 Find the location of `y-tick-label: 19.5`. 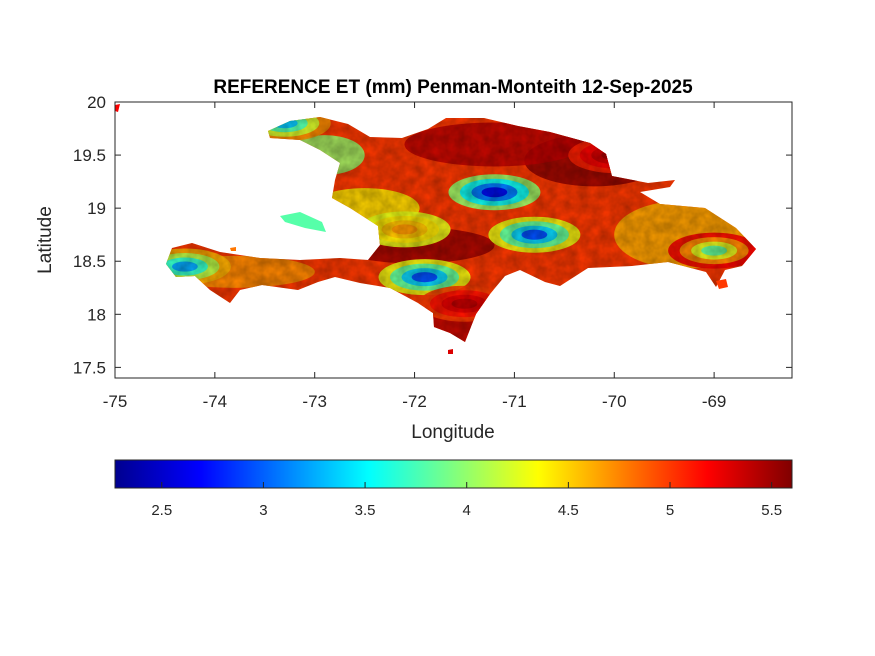

y-tick-label: 19.5 is located at coordinates (89, 155).